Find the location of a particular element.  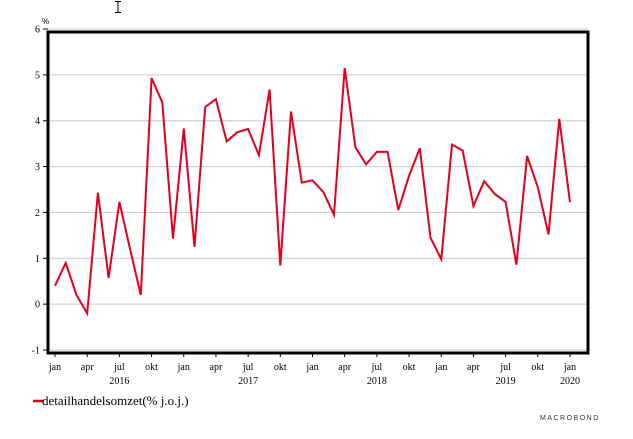

legend-label: detailhandelsomzet(% j.o.j.) is located at coordinates (115, 400).